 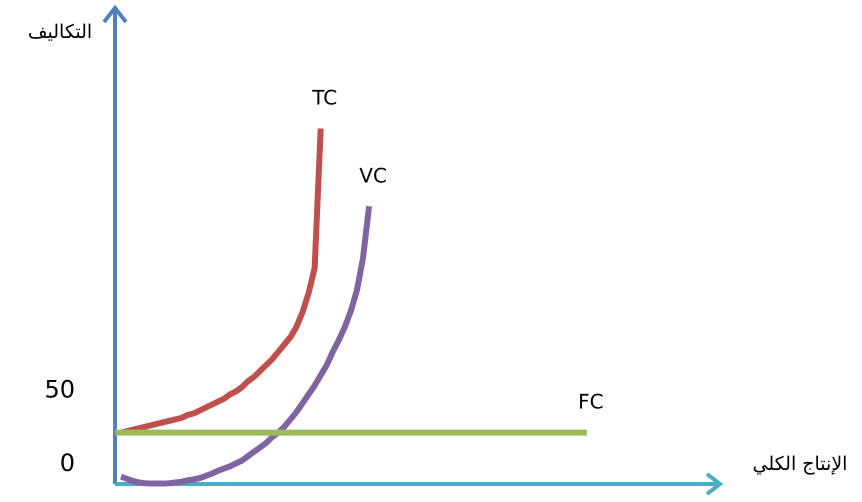 What do you see at coordinates (591, 402) in the screenshot?
I see `series-label: FC` at bounding box center [591, 402].